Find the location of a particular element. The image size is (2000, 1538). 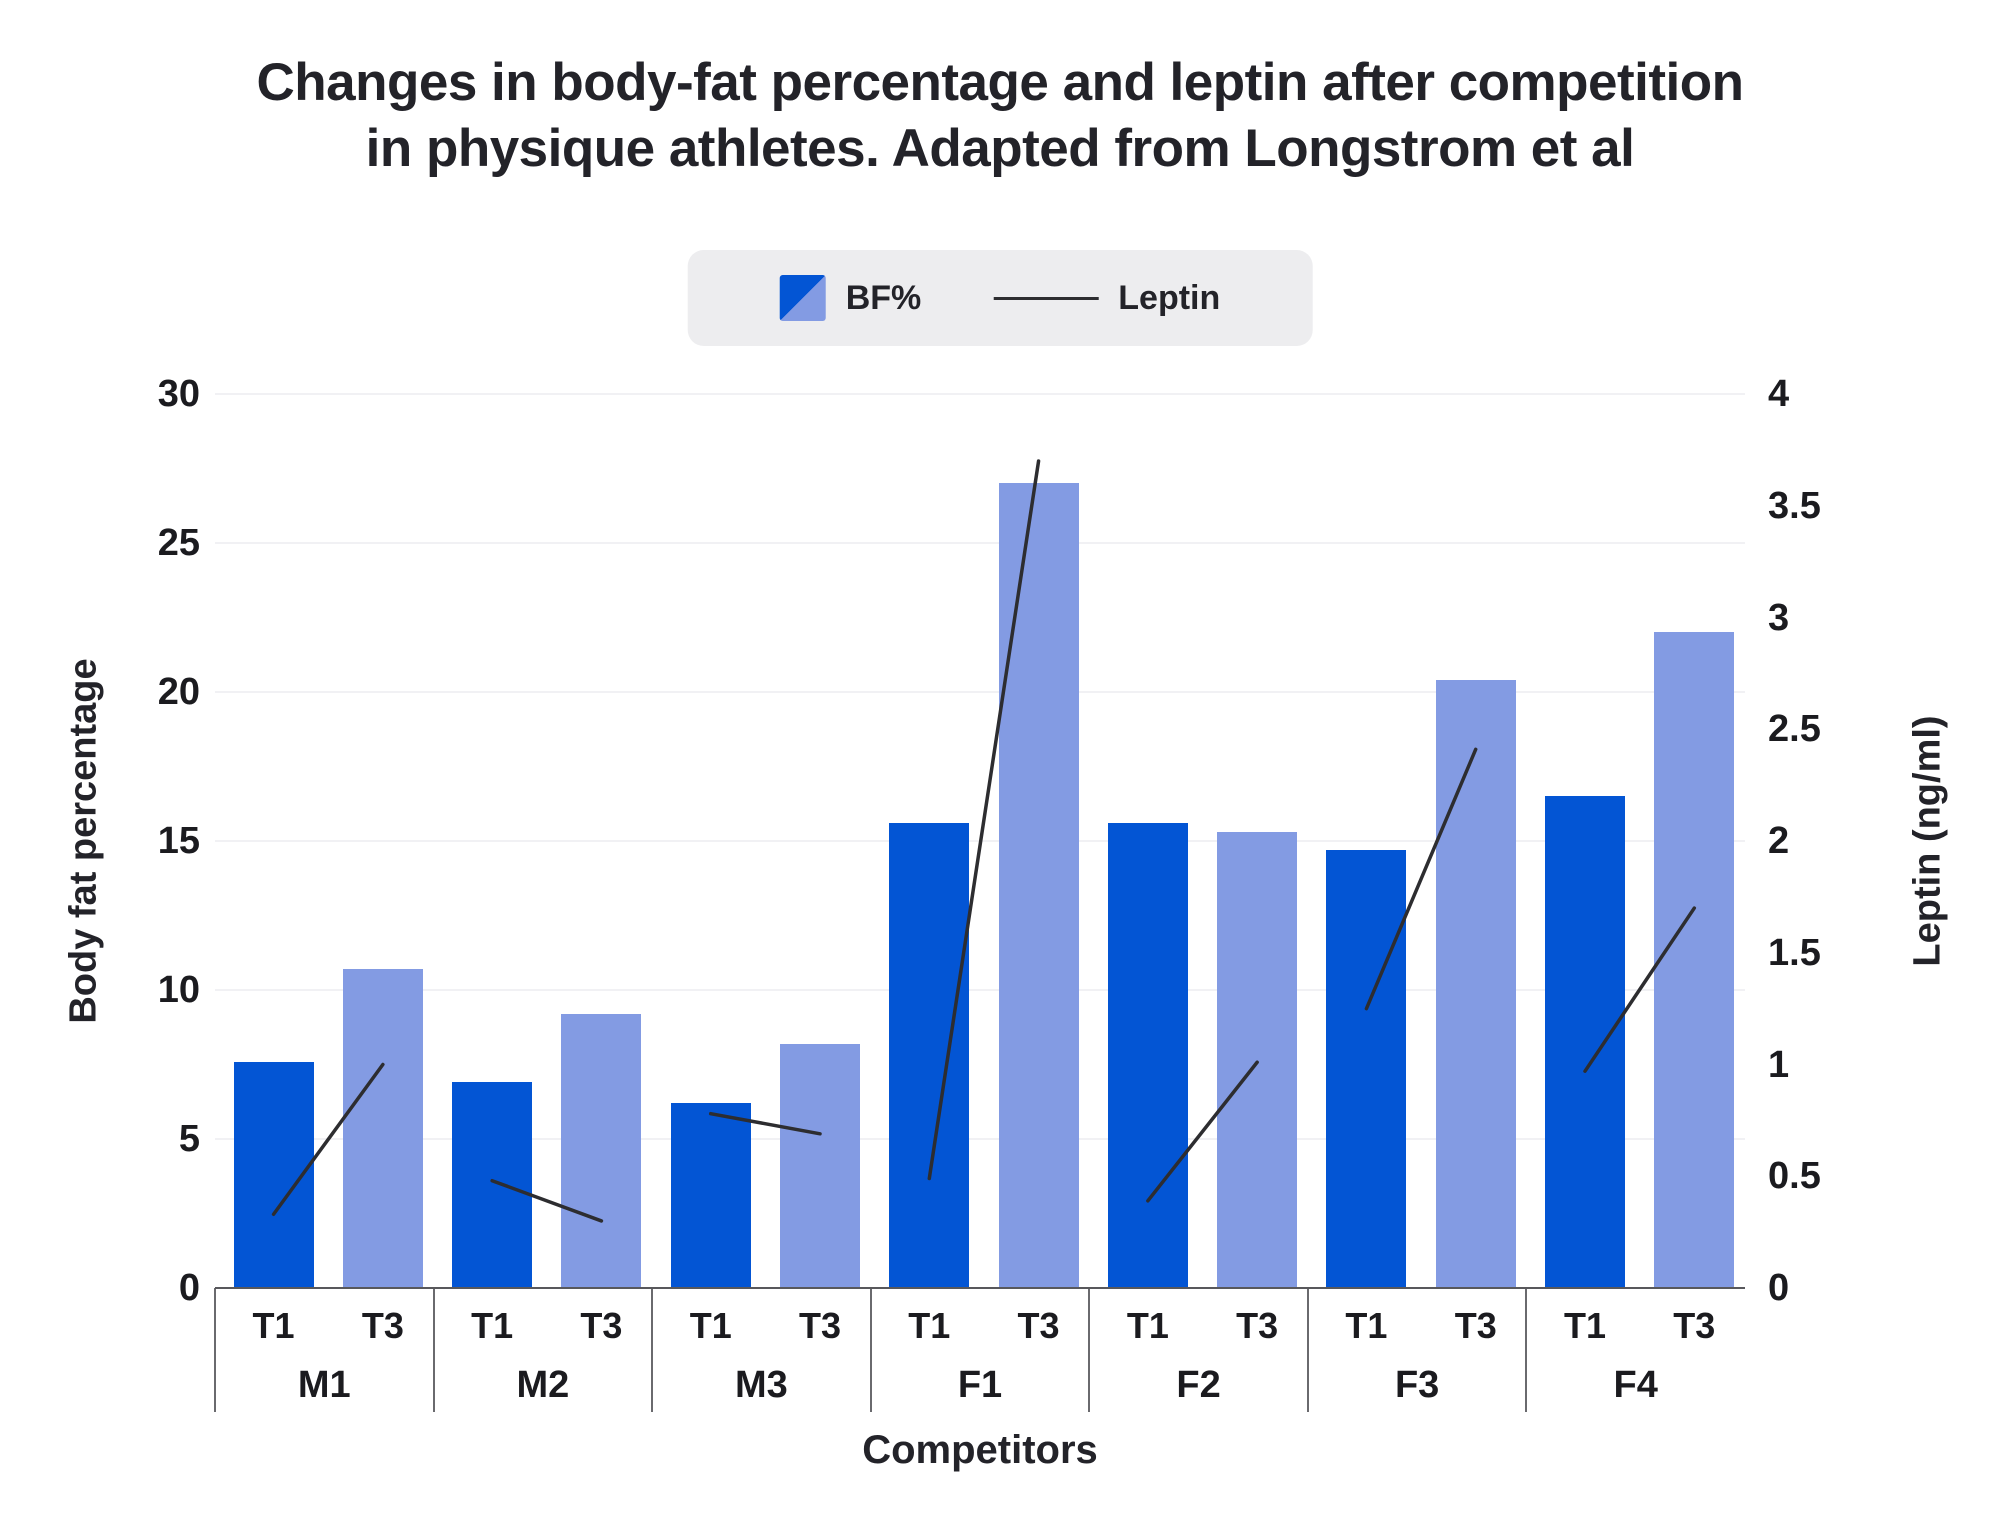

right-axis-tick-1: 1 is located at coordinates (1779, 1064).